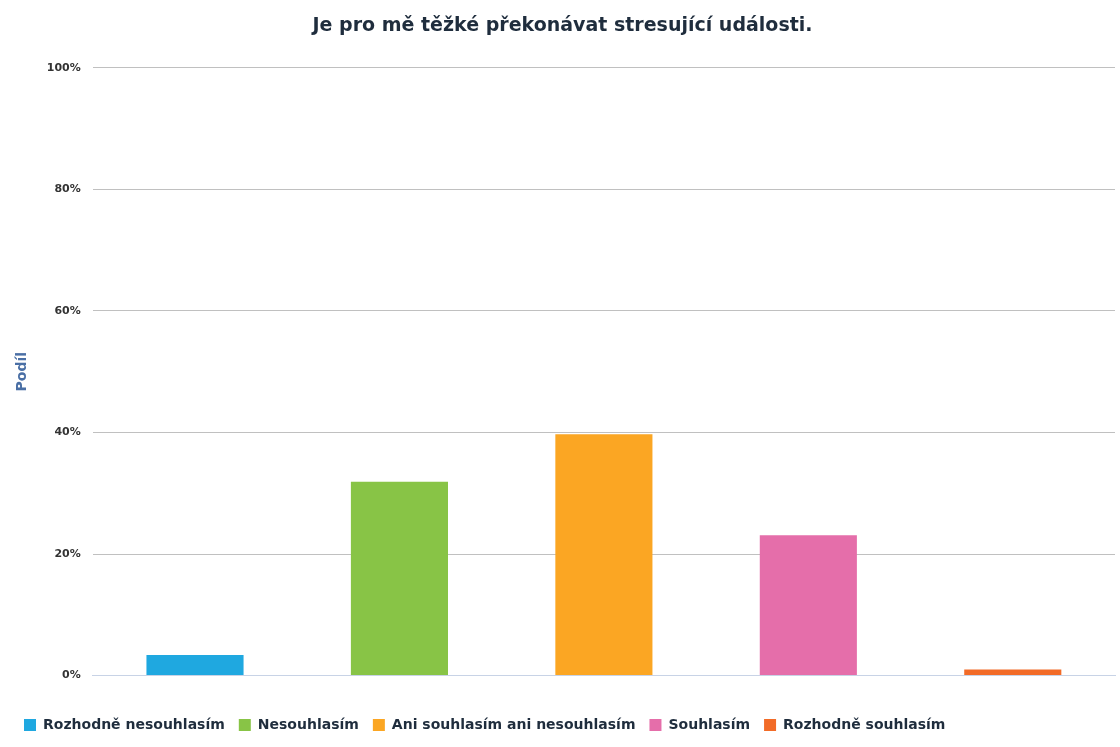 This screenshot has width=1120, height=747. What do you see at coordinates (513, 723) in the screenshot?
I see `legend-label: Ani souhlasím ani nesouhlasím` at bounding box center [513, 723].